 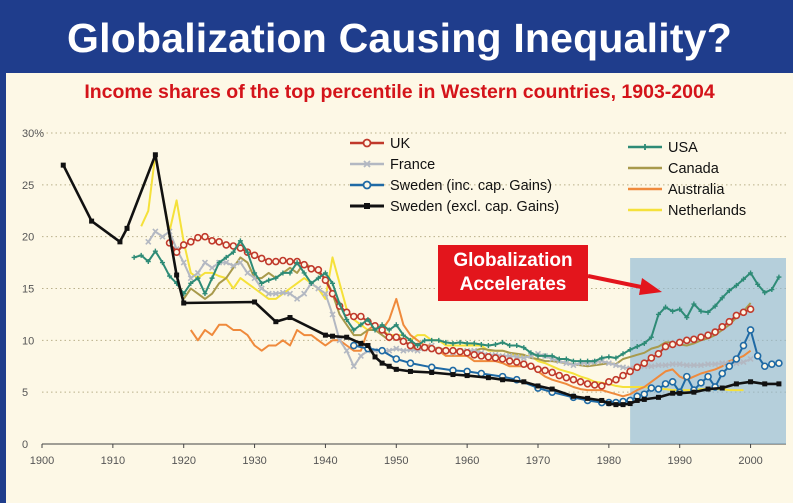 What do you see at coordinates (467, 461) in the screenshot?
I see `x-tick-label: 1960` at bounding box center [467, 461].